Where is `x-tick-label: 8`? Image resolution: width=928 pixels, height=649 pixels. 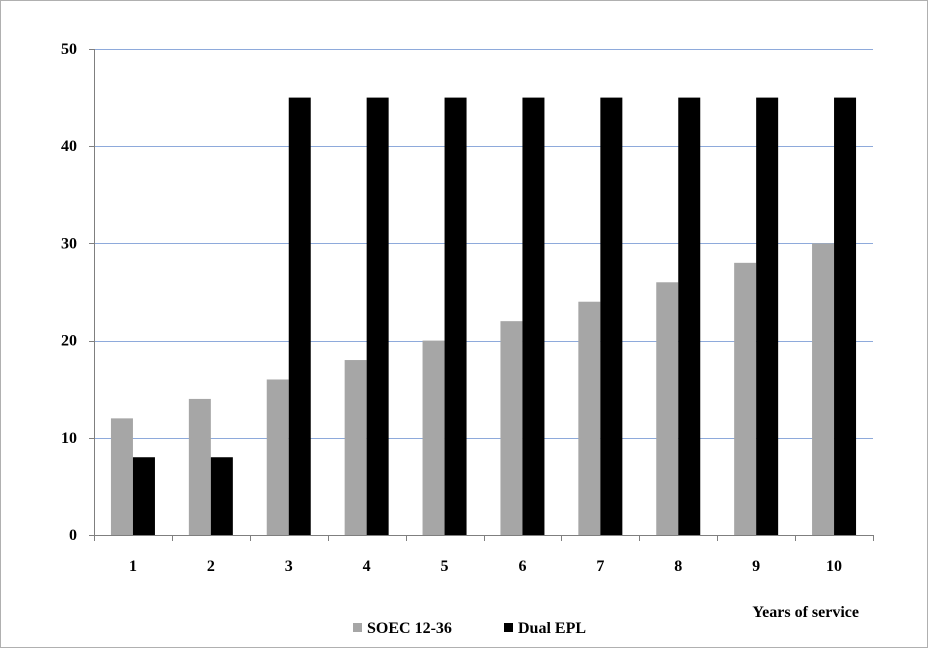 x-tick-label: 8 is located at coordinates (678, 566).